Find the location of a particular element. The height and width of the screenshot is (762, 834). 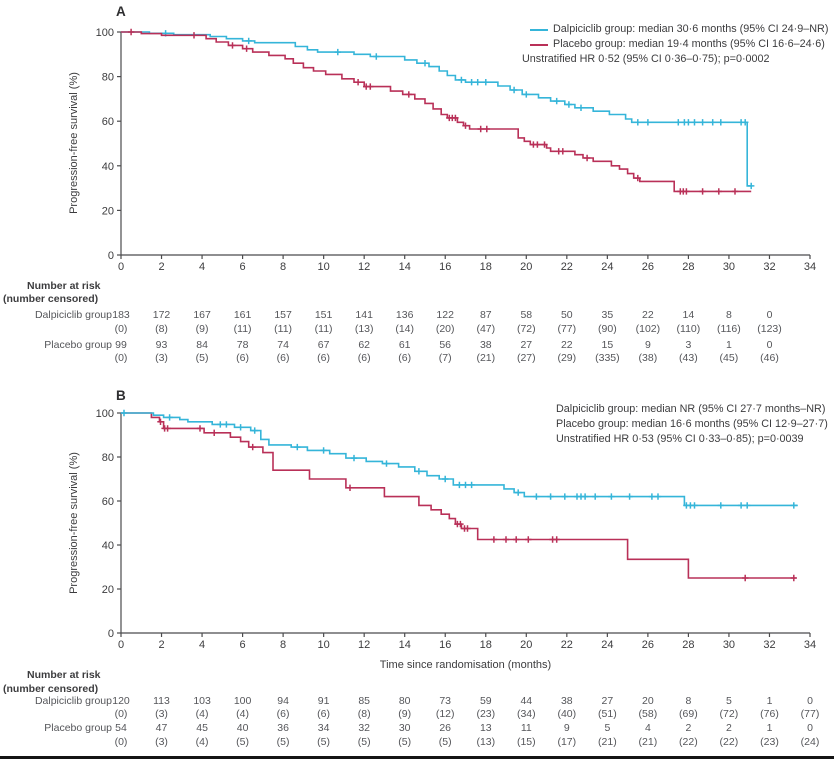

x-tick-label: 24 is located at coordinates (607, 267).